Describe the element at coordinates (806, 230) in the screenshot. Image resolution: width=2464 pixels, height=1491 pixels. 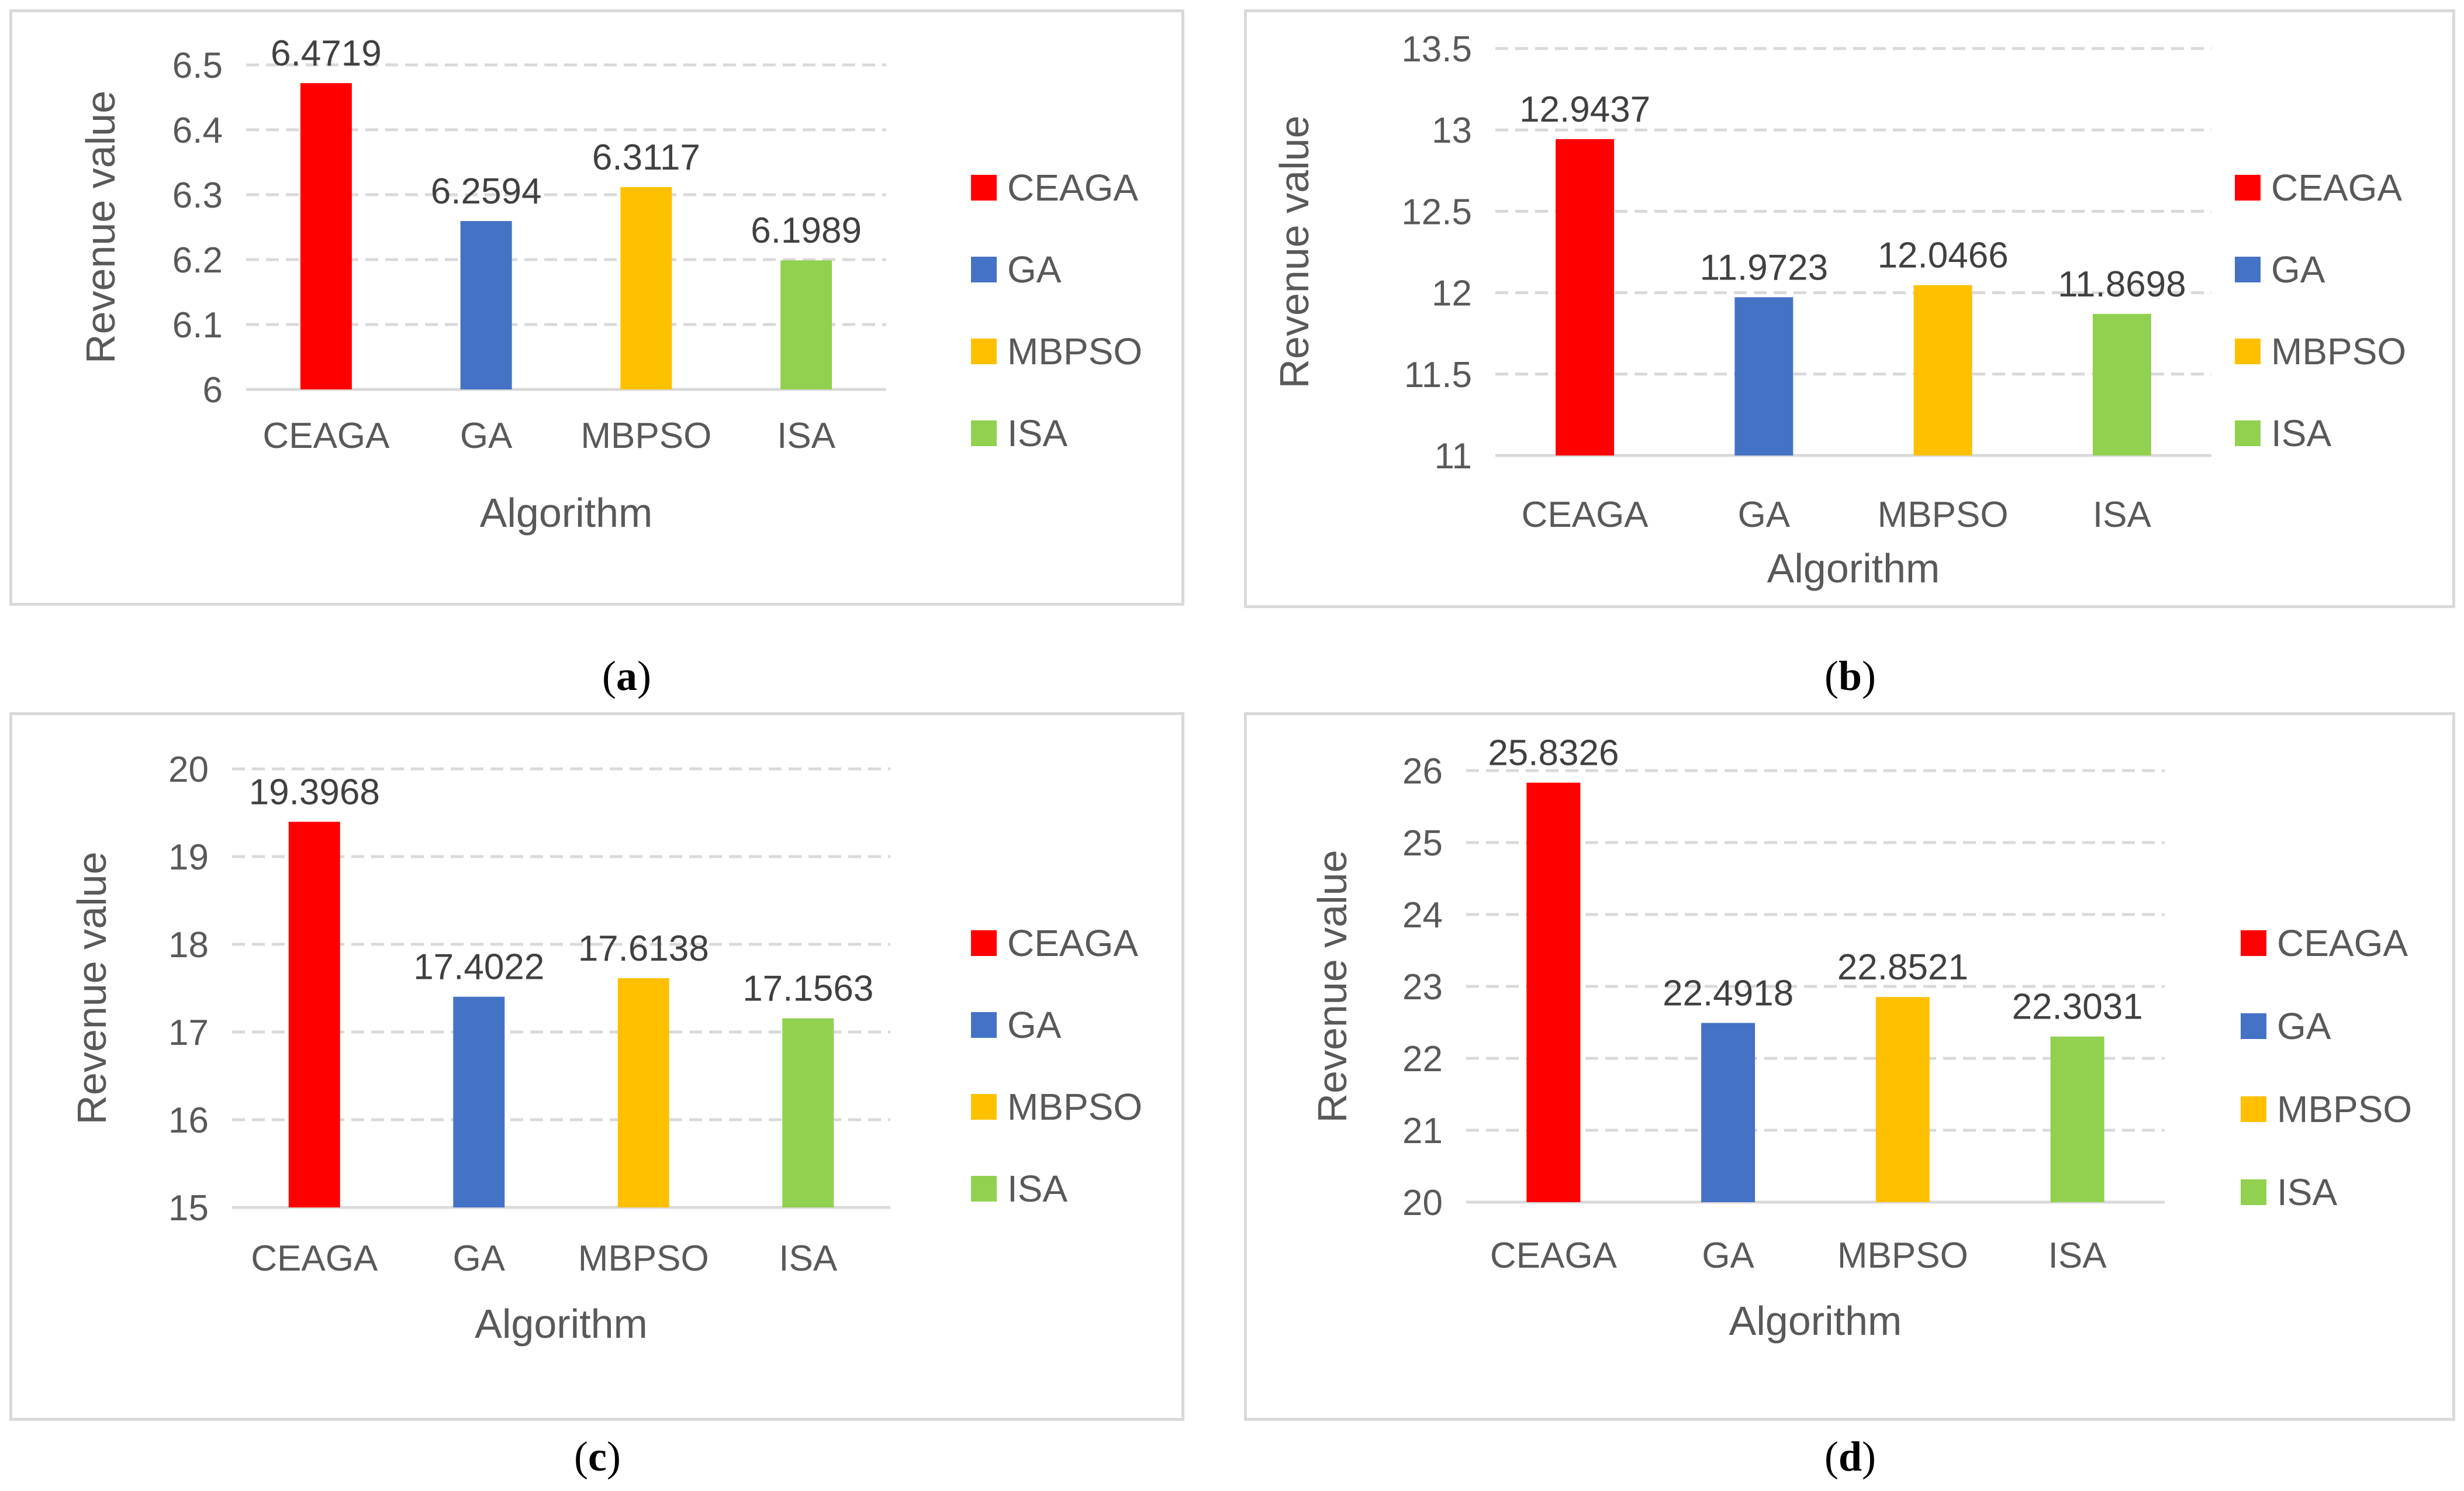
I see `data-label-isa: 6.1989` at that location.